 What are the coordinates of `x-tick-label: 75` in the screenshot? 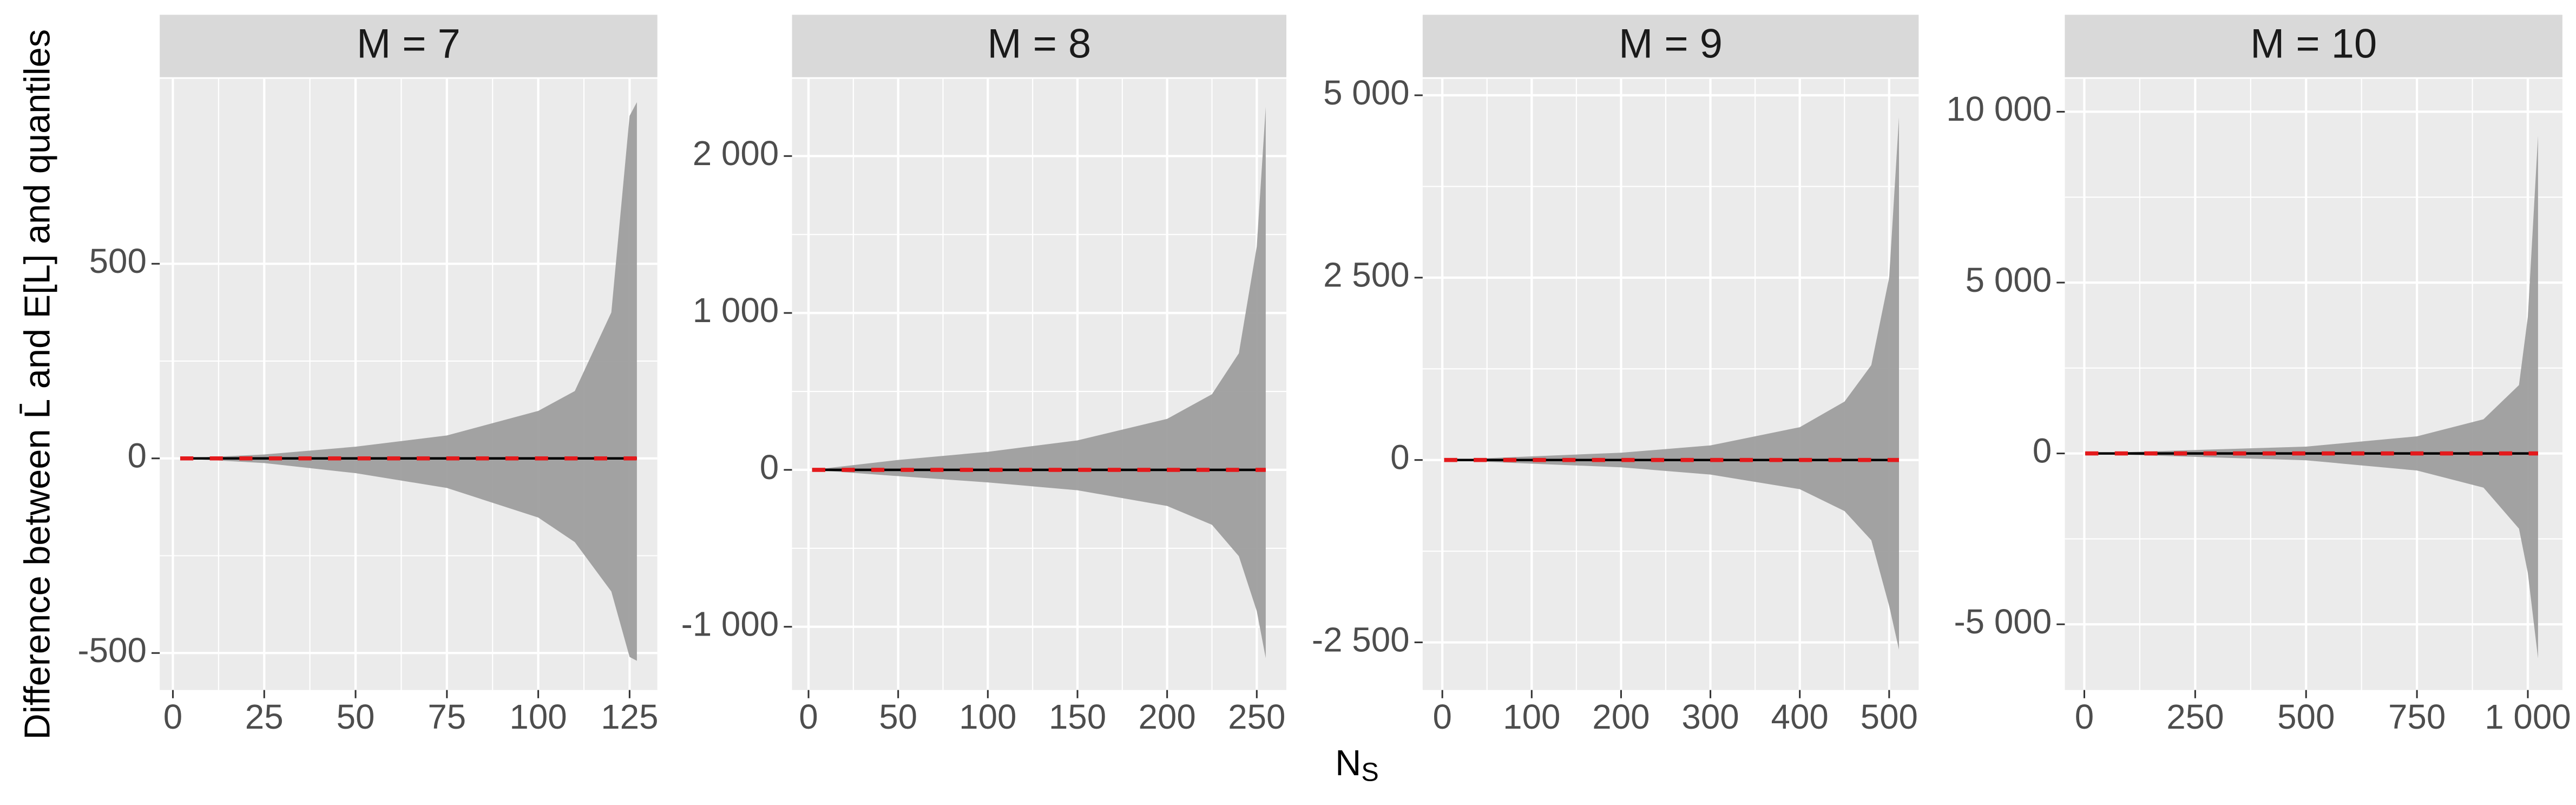 It's located at (447, 716).